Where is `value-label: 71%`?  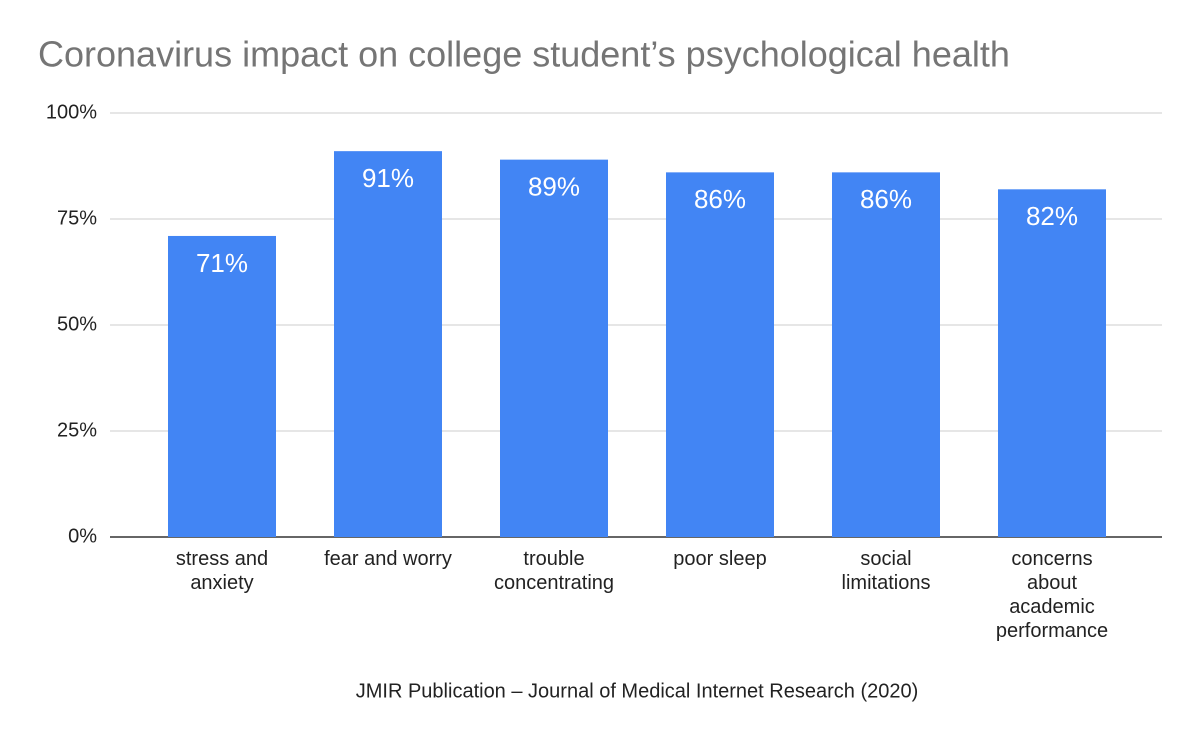
value-label: 71% is located at coordinates (222, 263).